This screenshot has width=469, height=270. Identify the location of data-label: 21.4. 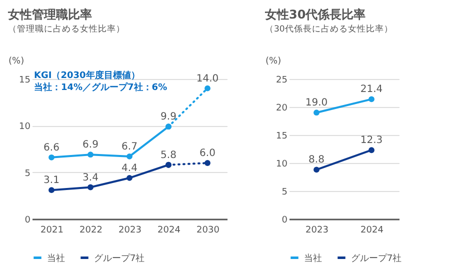
(371, 90).